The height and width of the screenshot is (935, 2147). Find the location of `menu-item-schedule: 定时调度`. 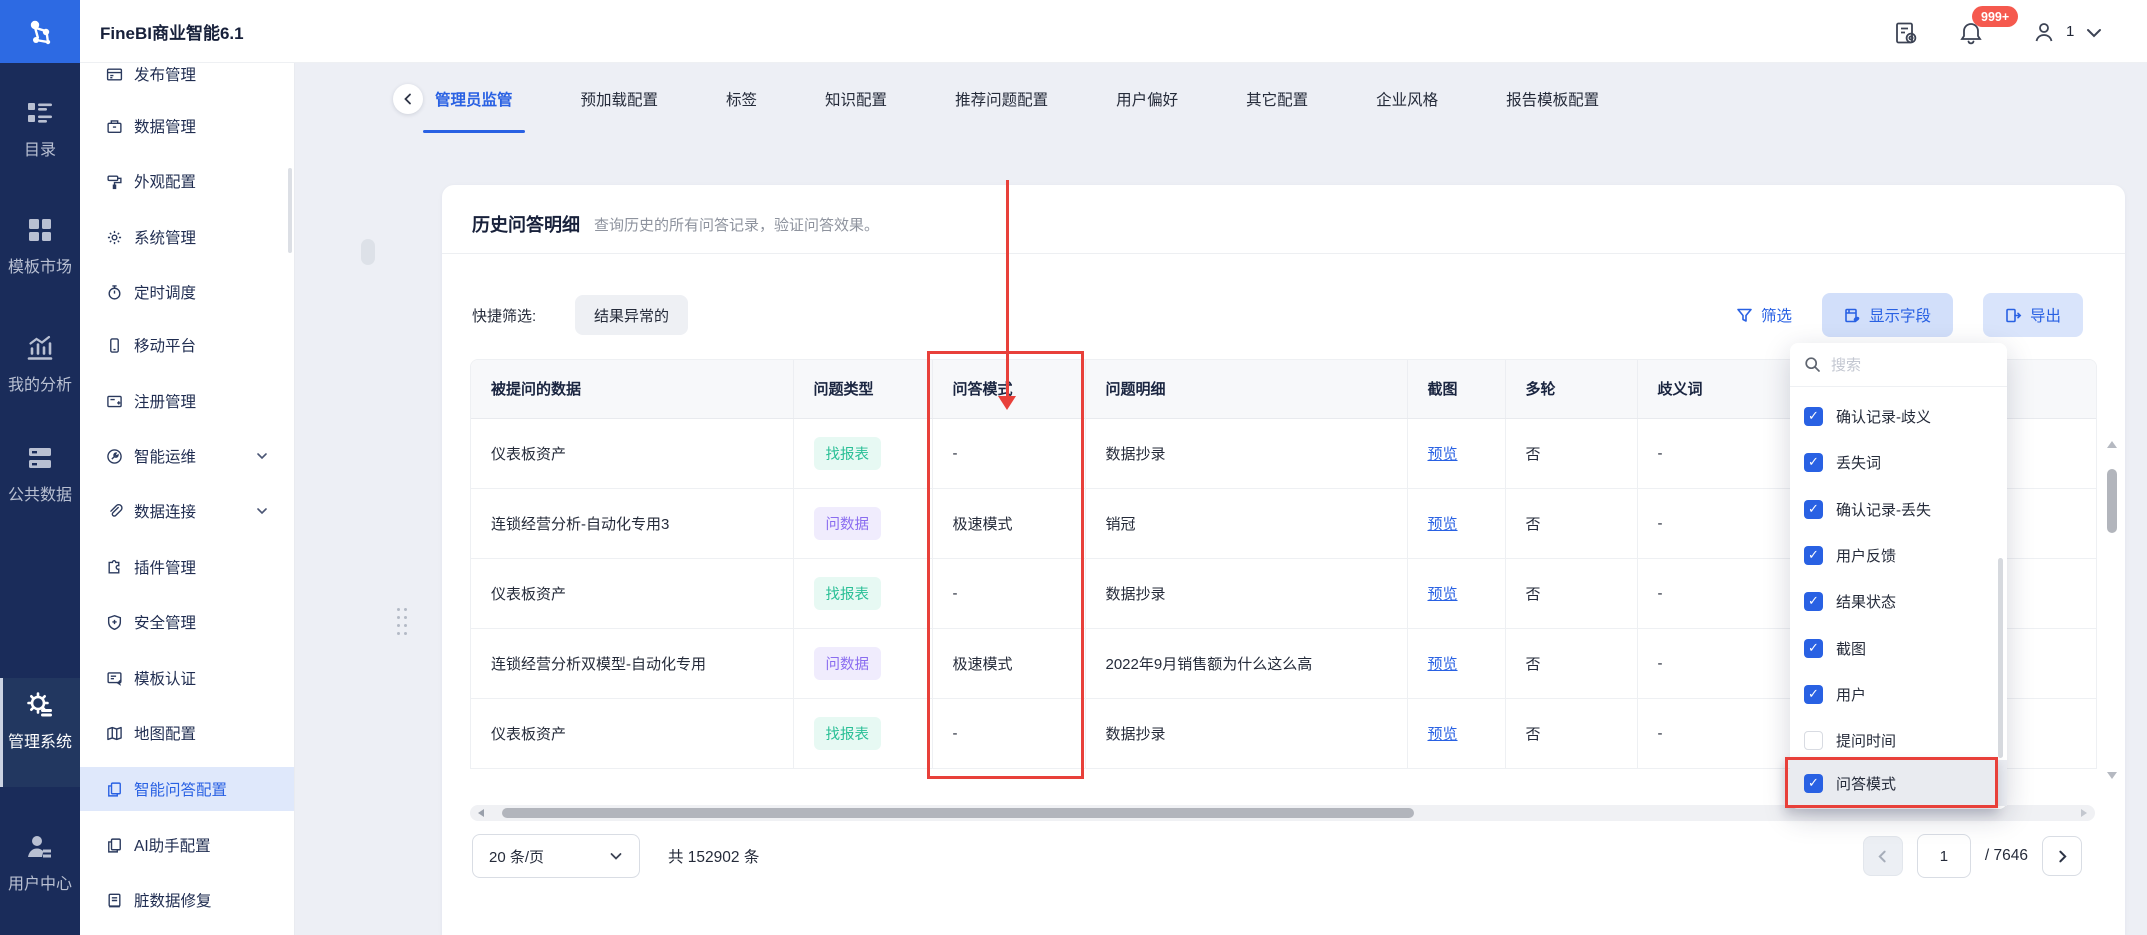

menu-item-schedule: 定时调度 is located at coordinates (187, 292).